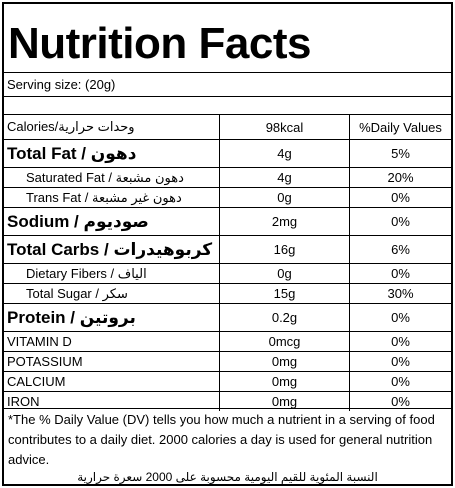 This screenshot has width=455, height=488. What do you see at coordinates (227, 273) in the screenshot?
I see `nutrient-row: Dietary Fibers / الياف 0g 0%` at bounding box center [227, 273].